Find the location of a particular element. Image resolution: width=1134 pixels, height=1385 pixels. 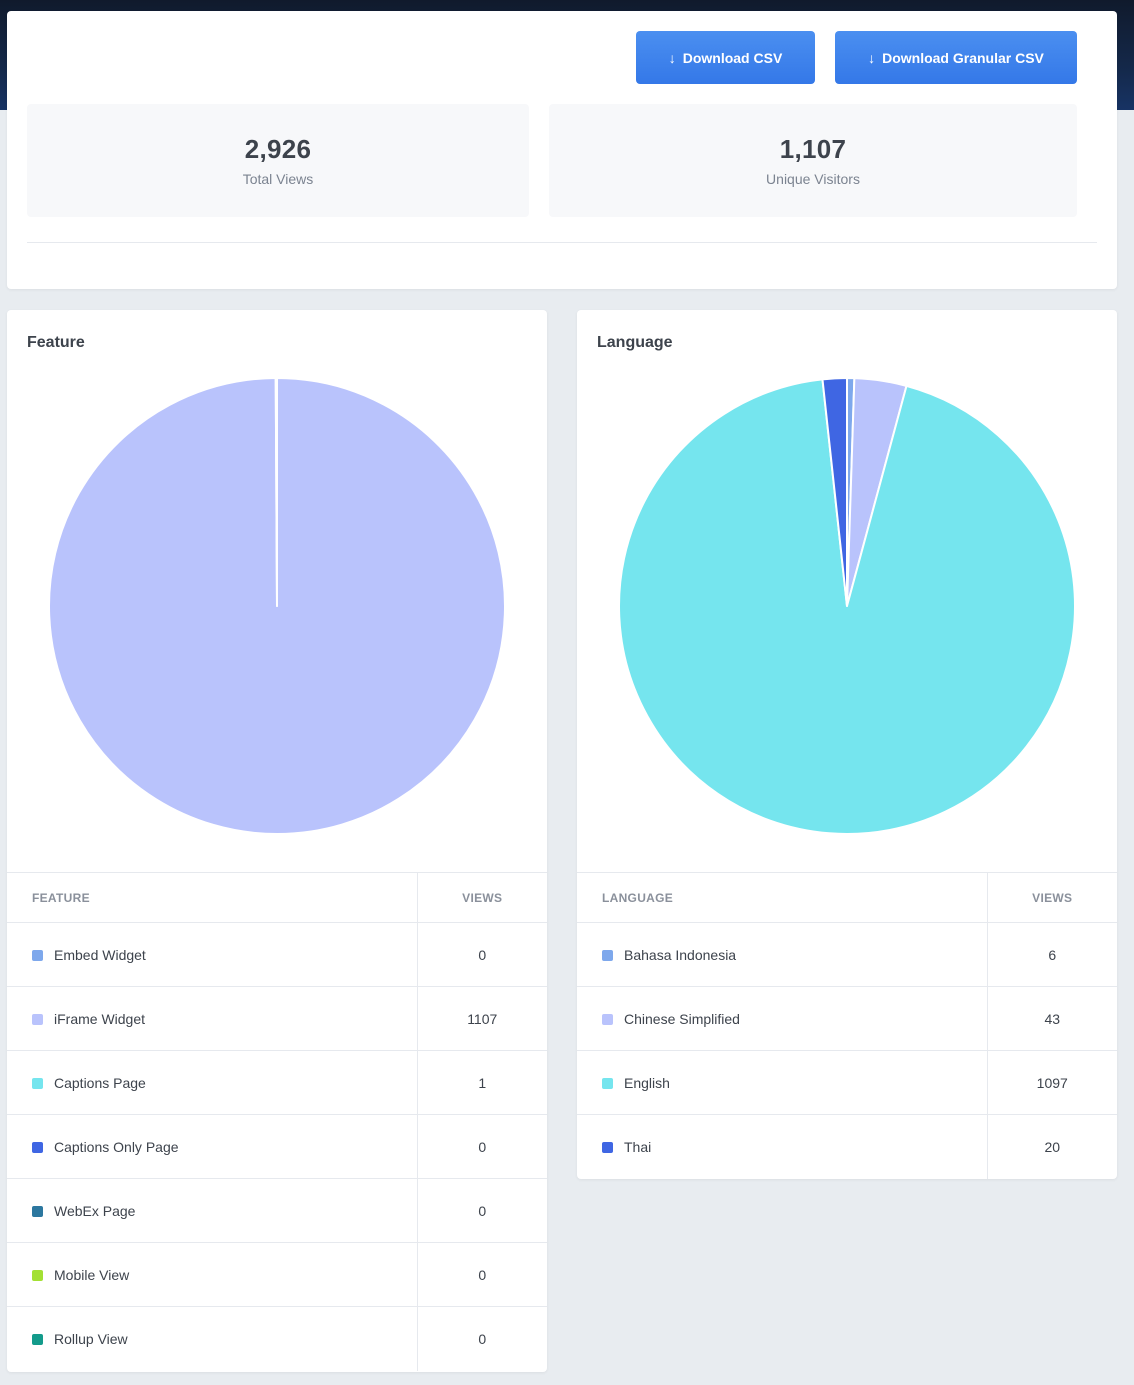

row-label: iFrame Widget is located at coordinates (100, 1018).